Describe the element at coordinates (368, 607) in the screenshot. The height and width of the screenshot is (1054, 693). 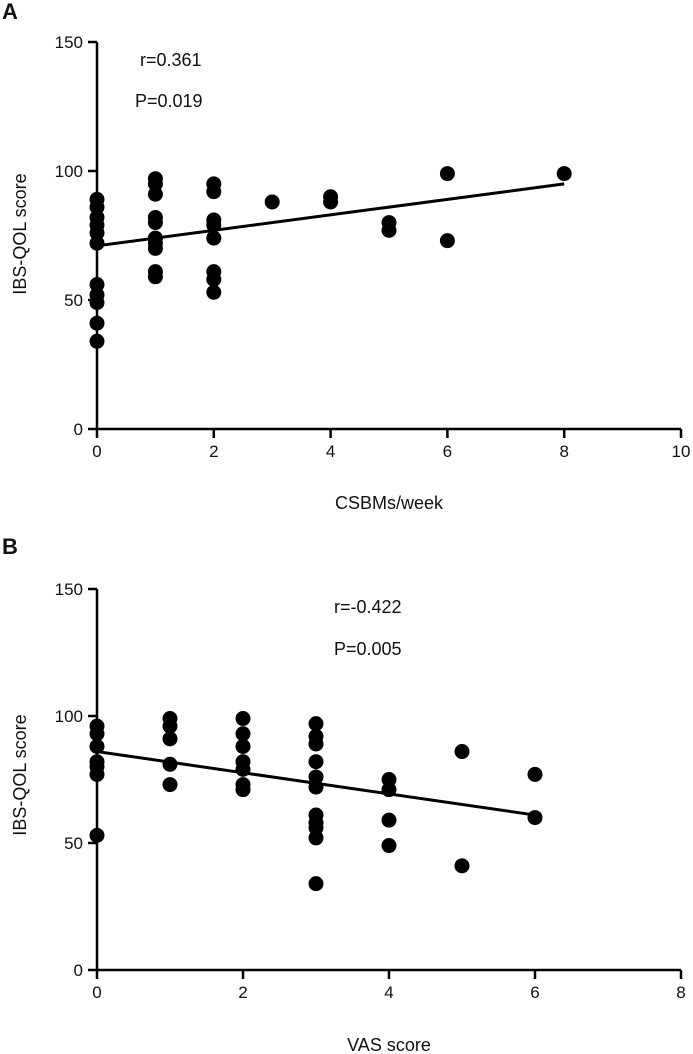
I see `panel-b-r-value: r=-0.422` at that location.